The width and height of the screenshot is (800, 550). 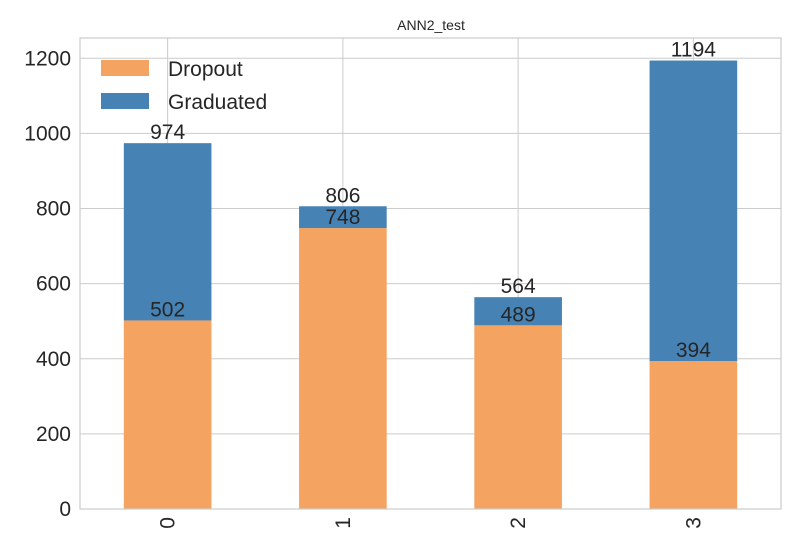 What do you see at coordinates (47, 58) in the screenshot?
I see `y-tick-label-6: 1200` at bounding box center [47, 58].